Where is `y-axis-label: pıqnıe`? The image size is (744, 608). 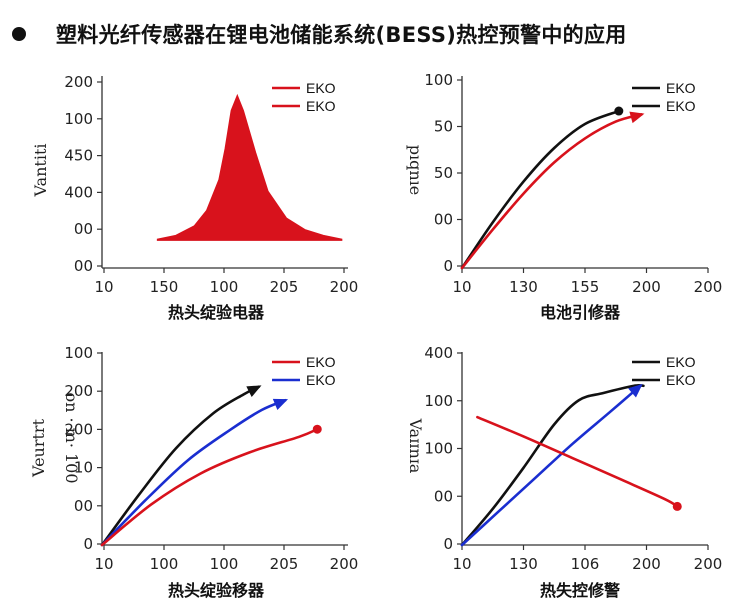 y-axis-label: pıqnıe is located at coordinates (415, 170).